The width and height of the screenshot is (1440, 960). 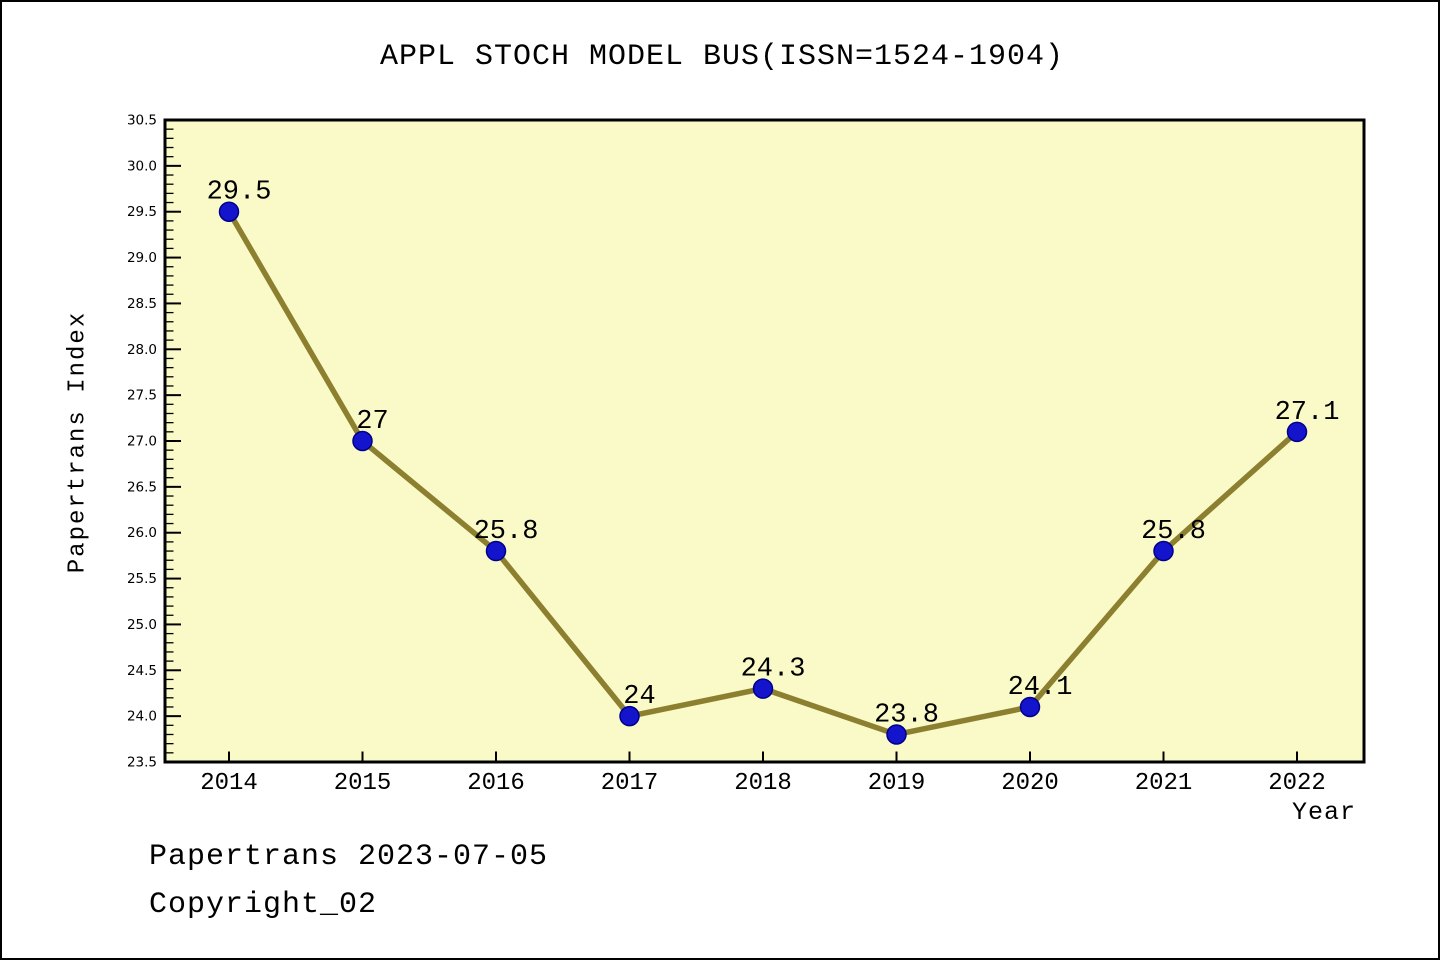 I want to click on watermark-copyright: Copyright_02, so click(x=263, y=905).